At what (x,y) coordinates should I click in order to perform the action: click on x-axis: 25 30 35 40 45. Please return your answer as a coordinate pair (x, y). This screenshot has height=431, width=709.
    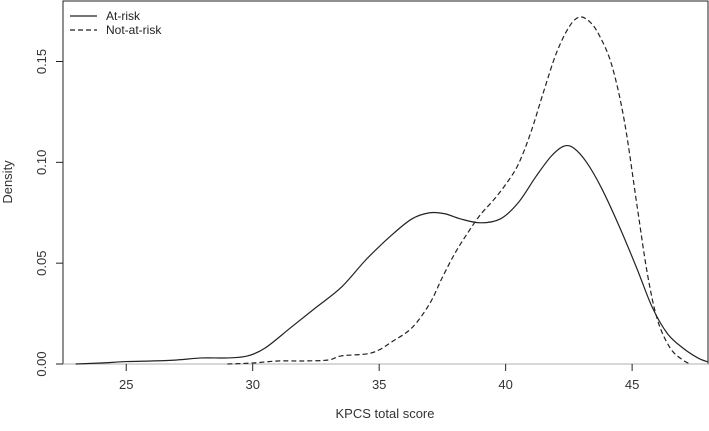
    Looking at the image, I should click on (379, 378).